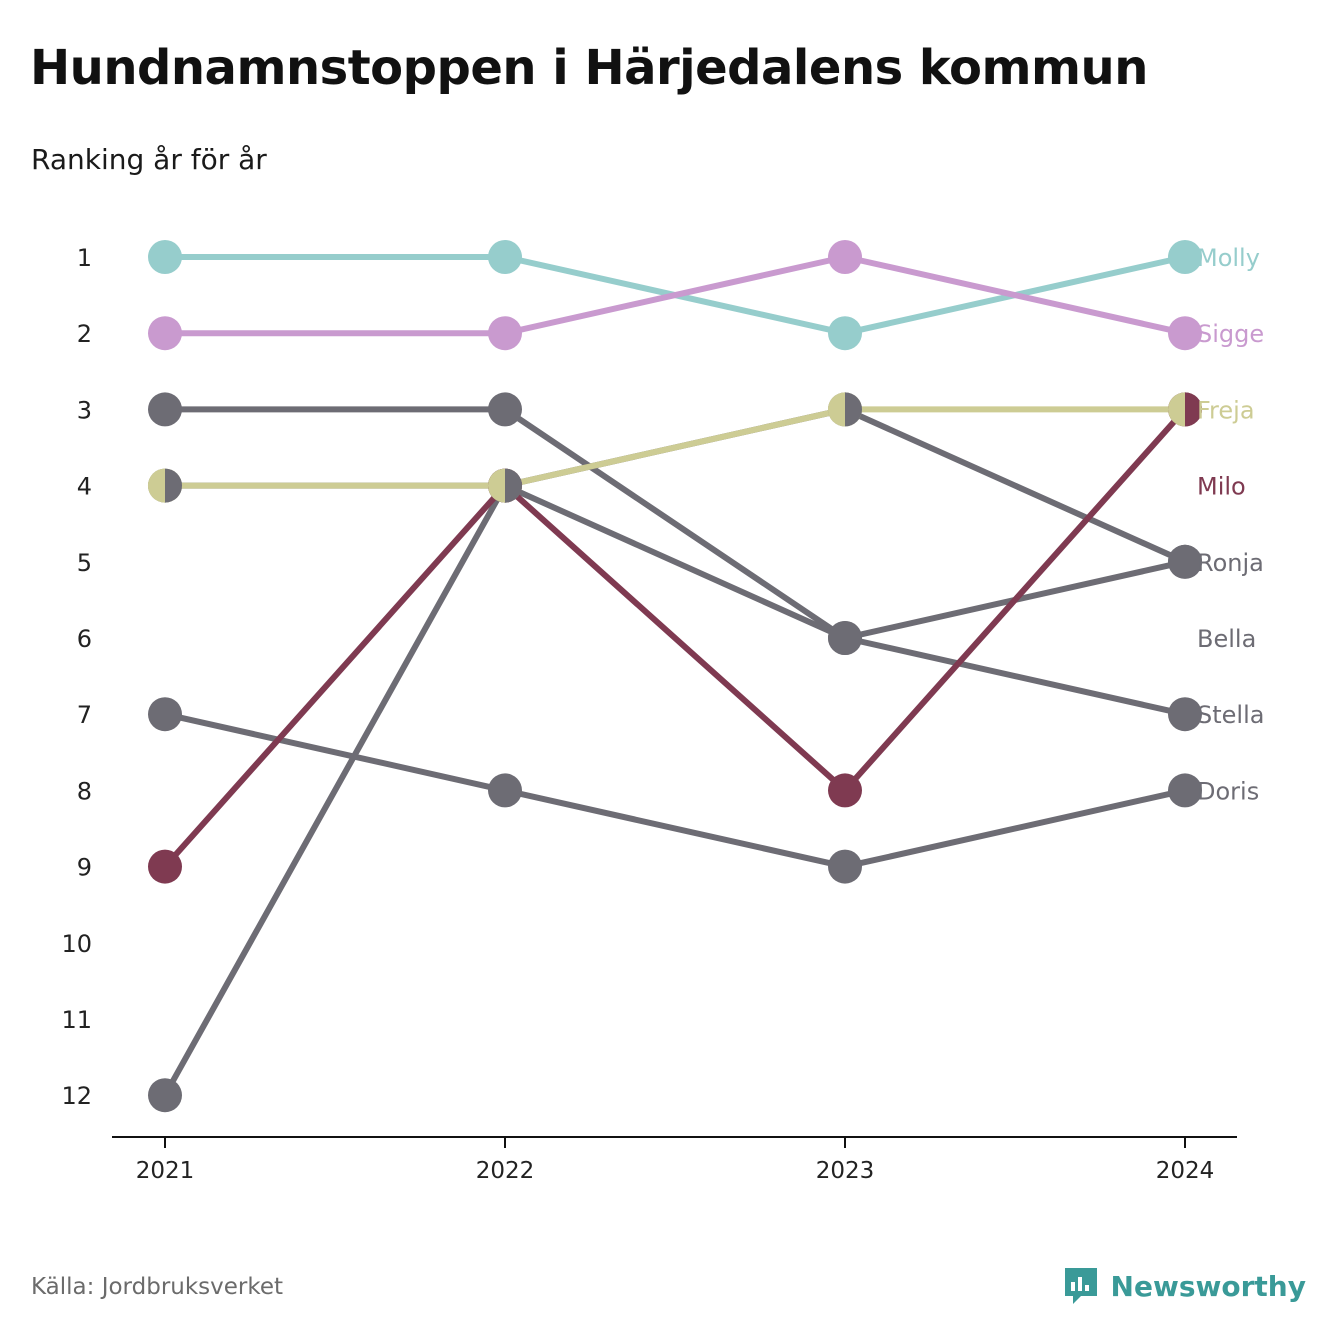 This screenshot has height=1340, width=1340. What do you see at coordinates (675, 790) in the screenshot?
I see `series-line-doris` at bounding box center [675, 790].